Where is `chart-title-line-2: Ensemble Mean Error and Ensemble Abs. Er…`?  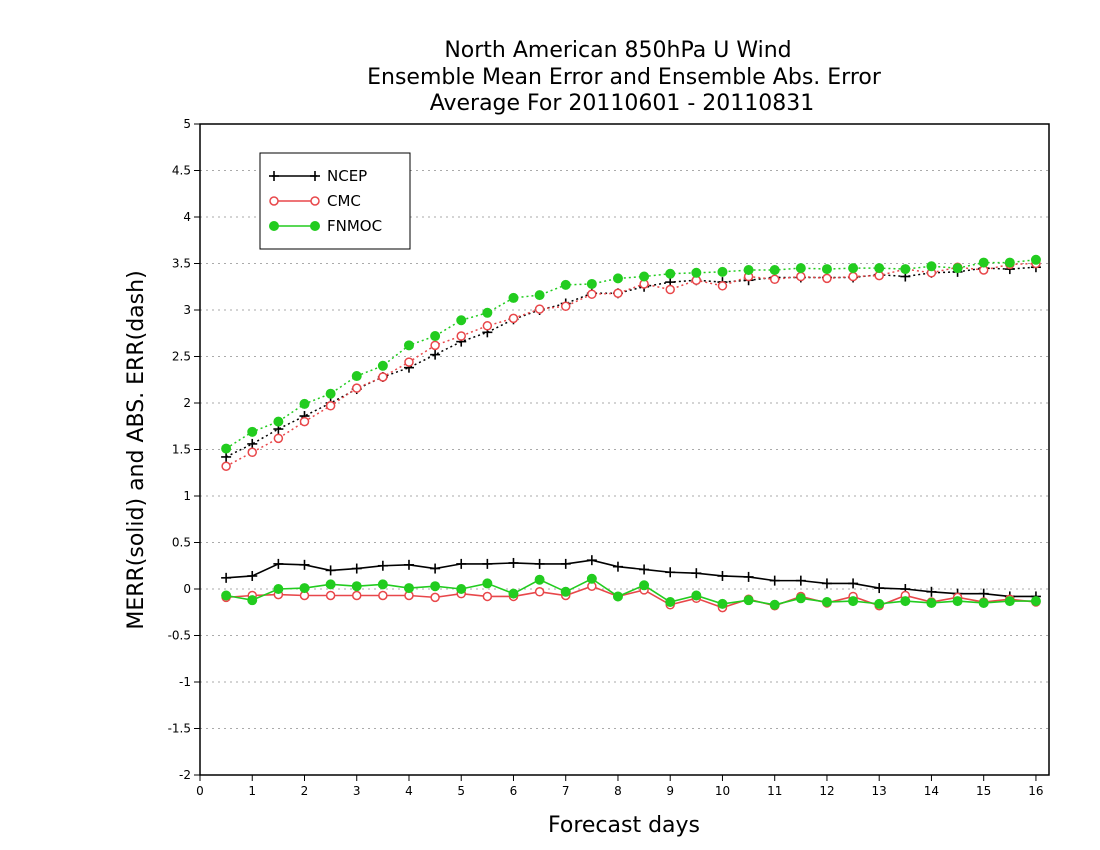
chart-title-line-2: Ensemble Mean Error and Ensemble Abs. Er… is located at coordinates (624, 77).